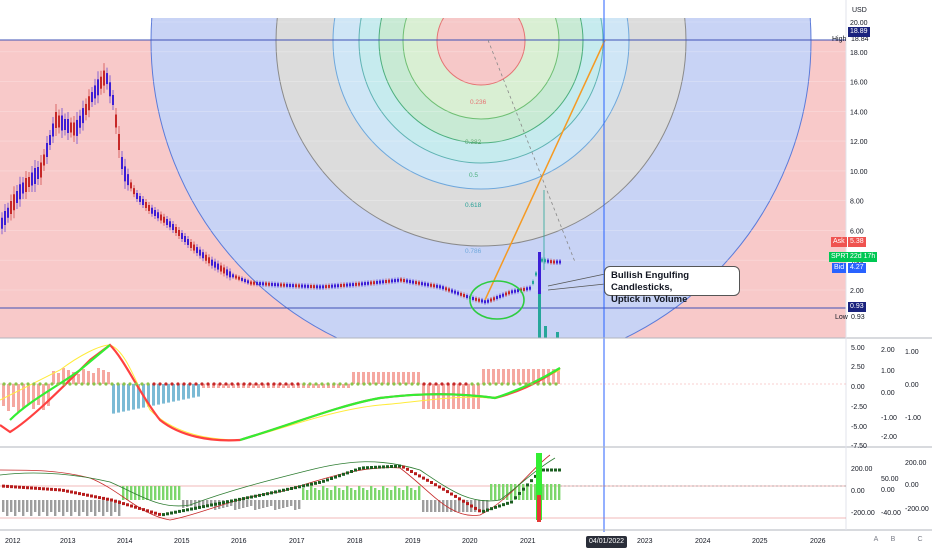  What do you see at coordinates (839, 39) in the screenshot?
I see `high-label: High` at bounding box center [839, 39].